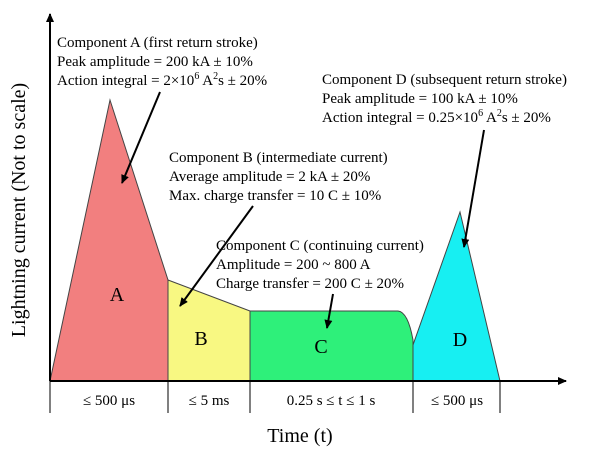 Image resolution: width=600 pixels, height=453 pixels. What do you see at coordinates (456, 296) in the screenshot?
I see `region-d-shape` at bounding box center [456, 296].